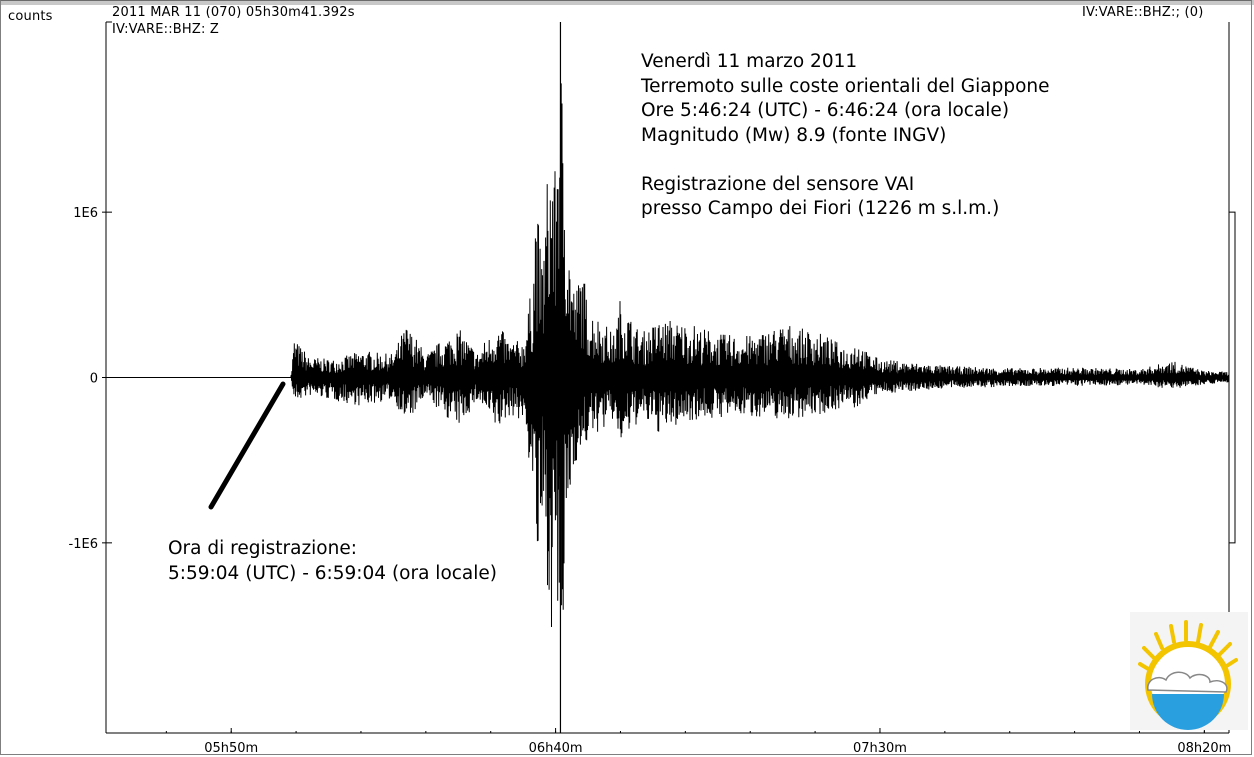 The width and height of the screenshot is (1254, 757). I want to click on x-tick-label: 05h50m, so click(231, 748).